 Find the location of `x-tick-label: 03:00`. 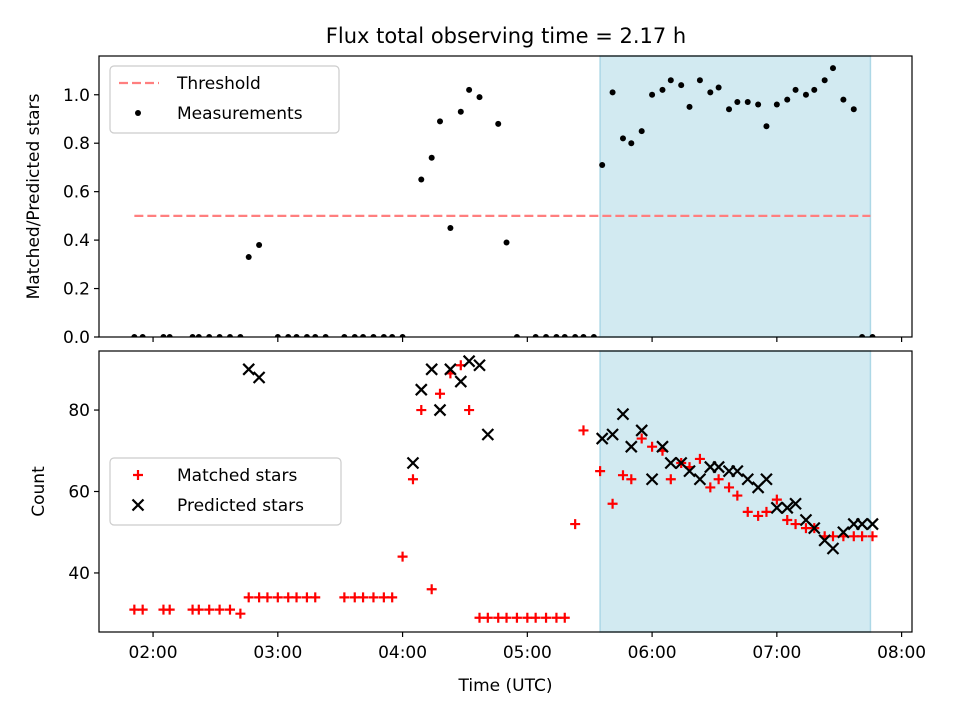

x-tick-label: 03:00 is located at coordinates (277, 653).